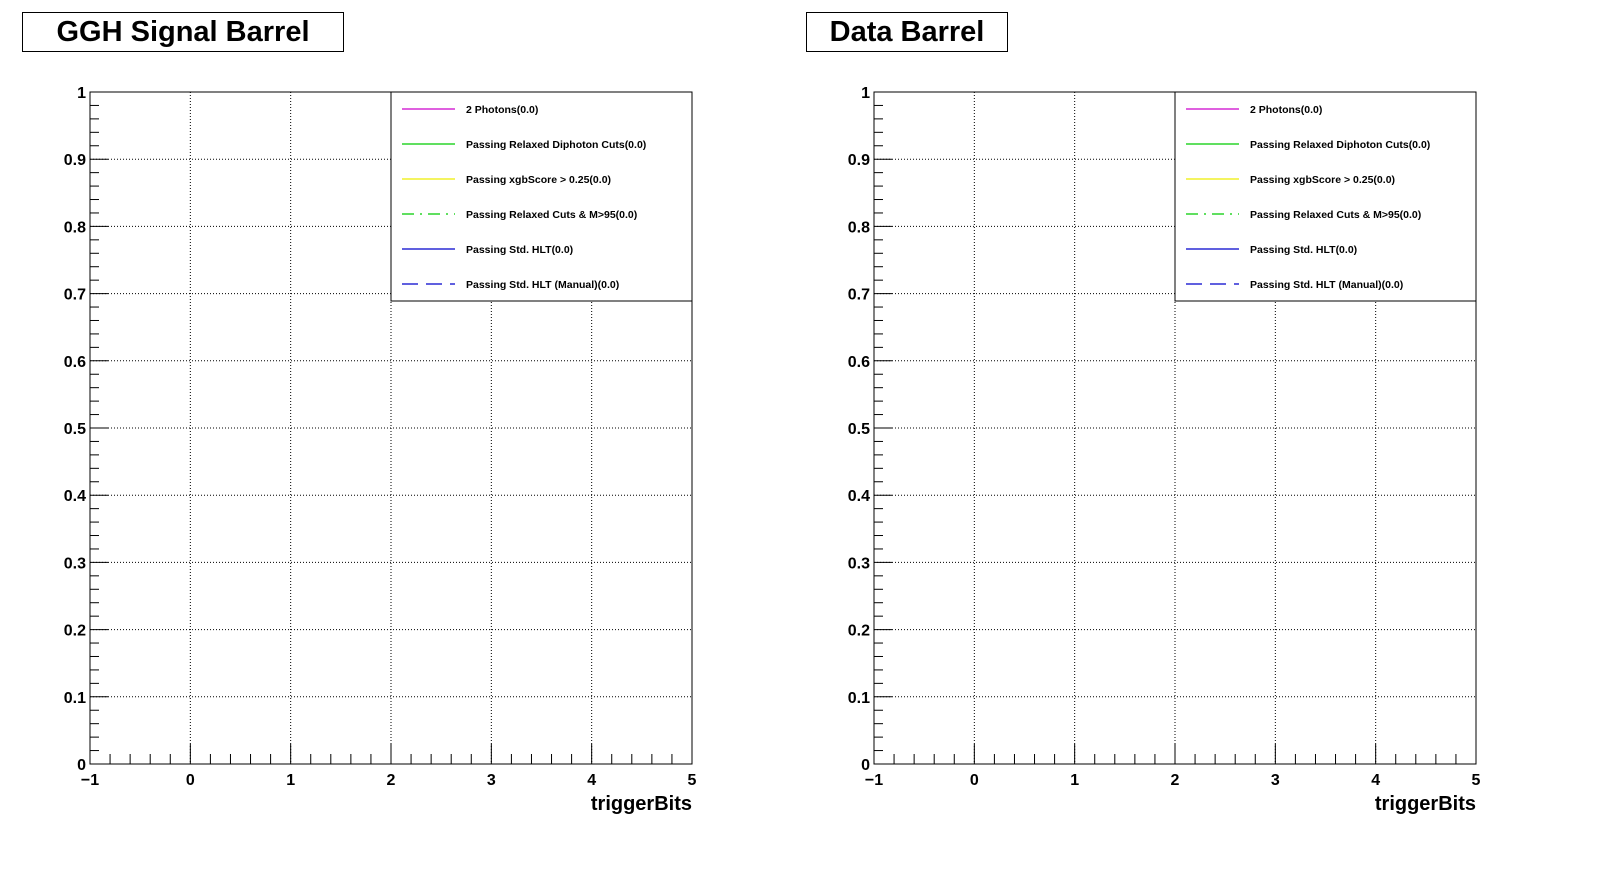 This screenshot has height=874, width=1598. I want to click on chart-title: Data Barrel, so click(907, 32).